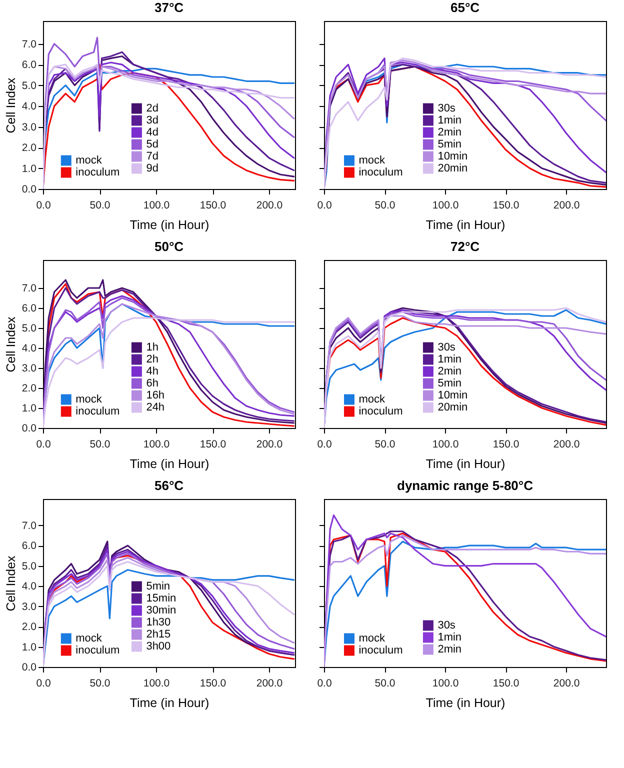 This screenshot has width=624, height=768. I want to click on legend-label: 2d, so click(152, 108).